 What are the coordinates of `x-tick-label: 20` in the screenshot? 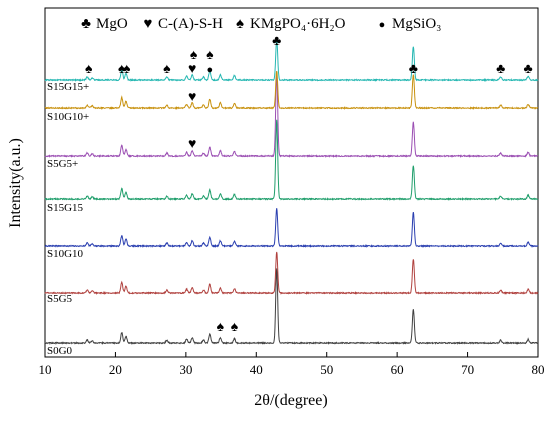 It's located at (115, 369).